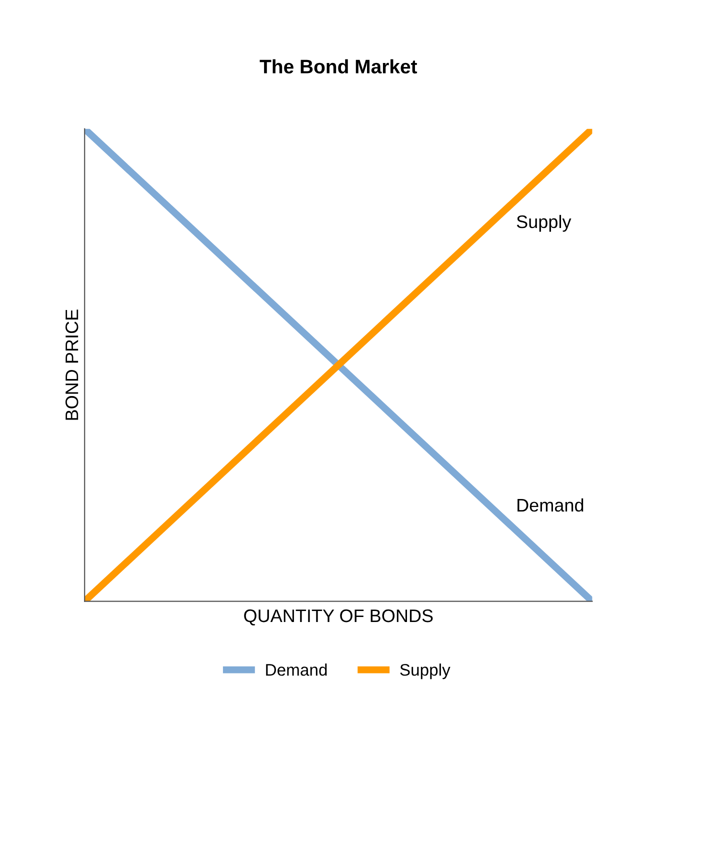 Image resolution: width=705 pixels, height=859 pixels. What do you see at coordinates (338, 617) in the screenshot?
I see `x-axis-title: QUANTITY OF BONDS` at bounding box center [338, 617].